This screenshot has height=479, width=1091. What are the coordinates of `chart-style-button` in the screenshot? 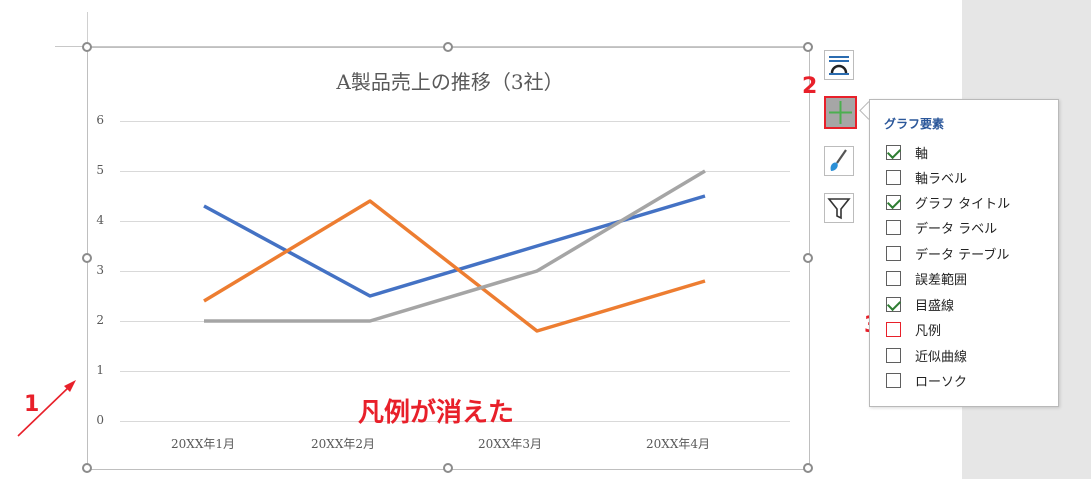 It's located at (839, 161).